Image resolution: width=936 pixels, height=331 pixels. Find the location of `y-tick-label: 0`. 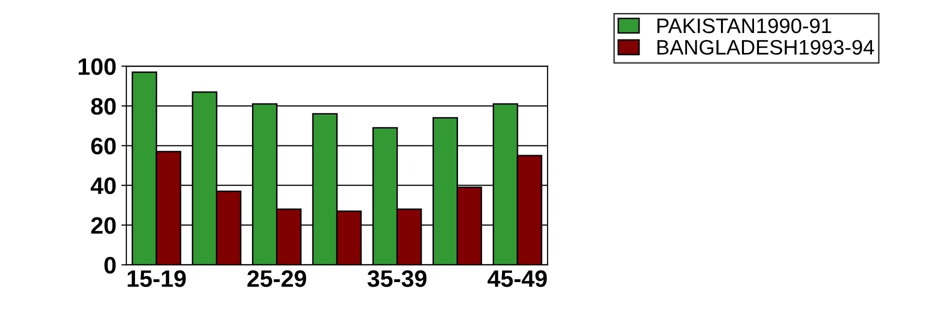

y-tick-label: 0 is located at coordinates (110, 265).